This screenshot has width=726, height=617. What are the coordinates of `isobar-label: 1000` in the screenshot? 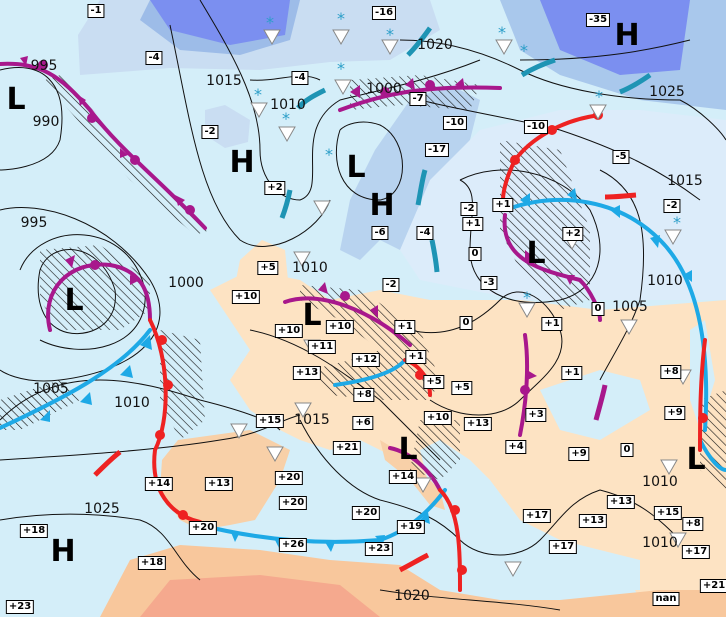 It's located at (186, 283).